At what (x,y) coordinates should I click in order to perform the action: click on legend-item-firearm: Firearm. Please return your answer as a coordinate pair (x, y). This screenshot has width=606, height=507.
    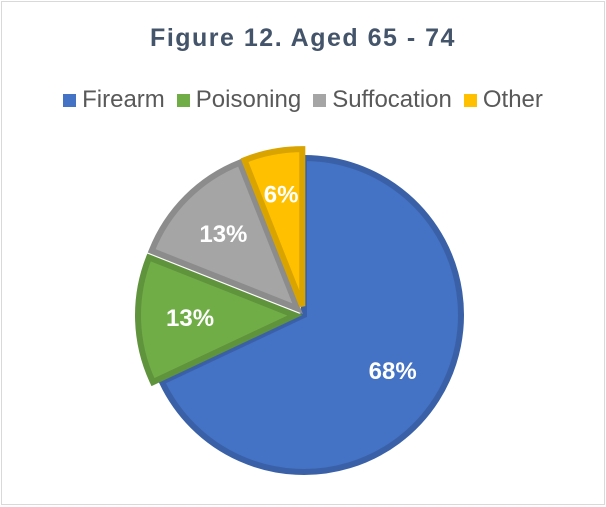
    Looking at the image, I should click on (114, 100).